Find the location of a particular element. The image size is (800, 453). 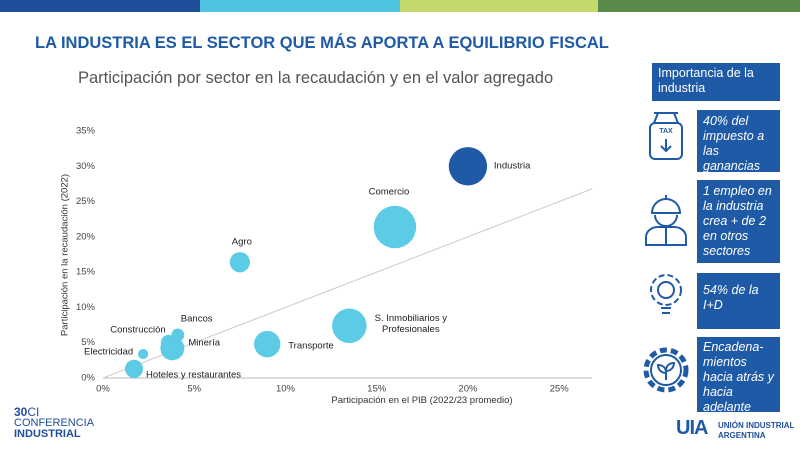

tax-icon-label: TAX is located at coordinates (666, 131).